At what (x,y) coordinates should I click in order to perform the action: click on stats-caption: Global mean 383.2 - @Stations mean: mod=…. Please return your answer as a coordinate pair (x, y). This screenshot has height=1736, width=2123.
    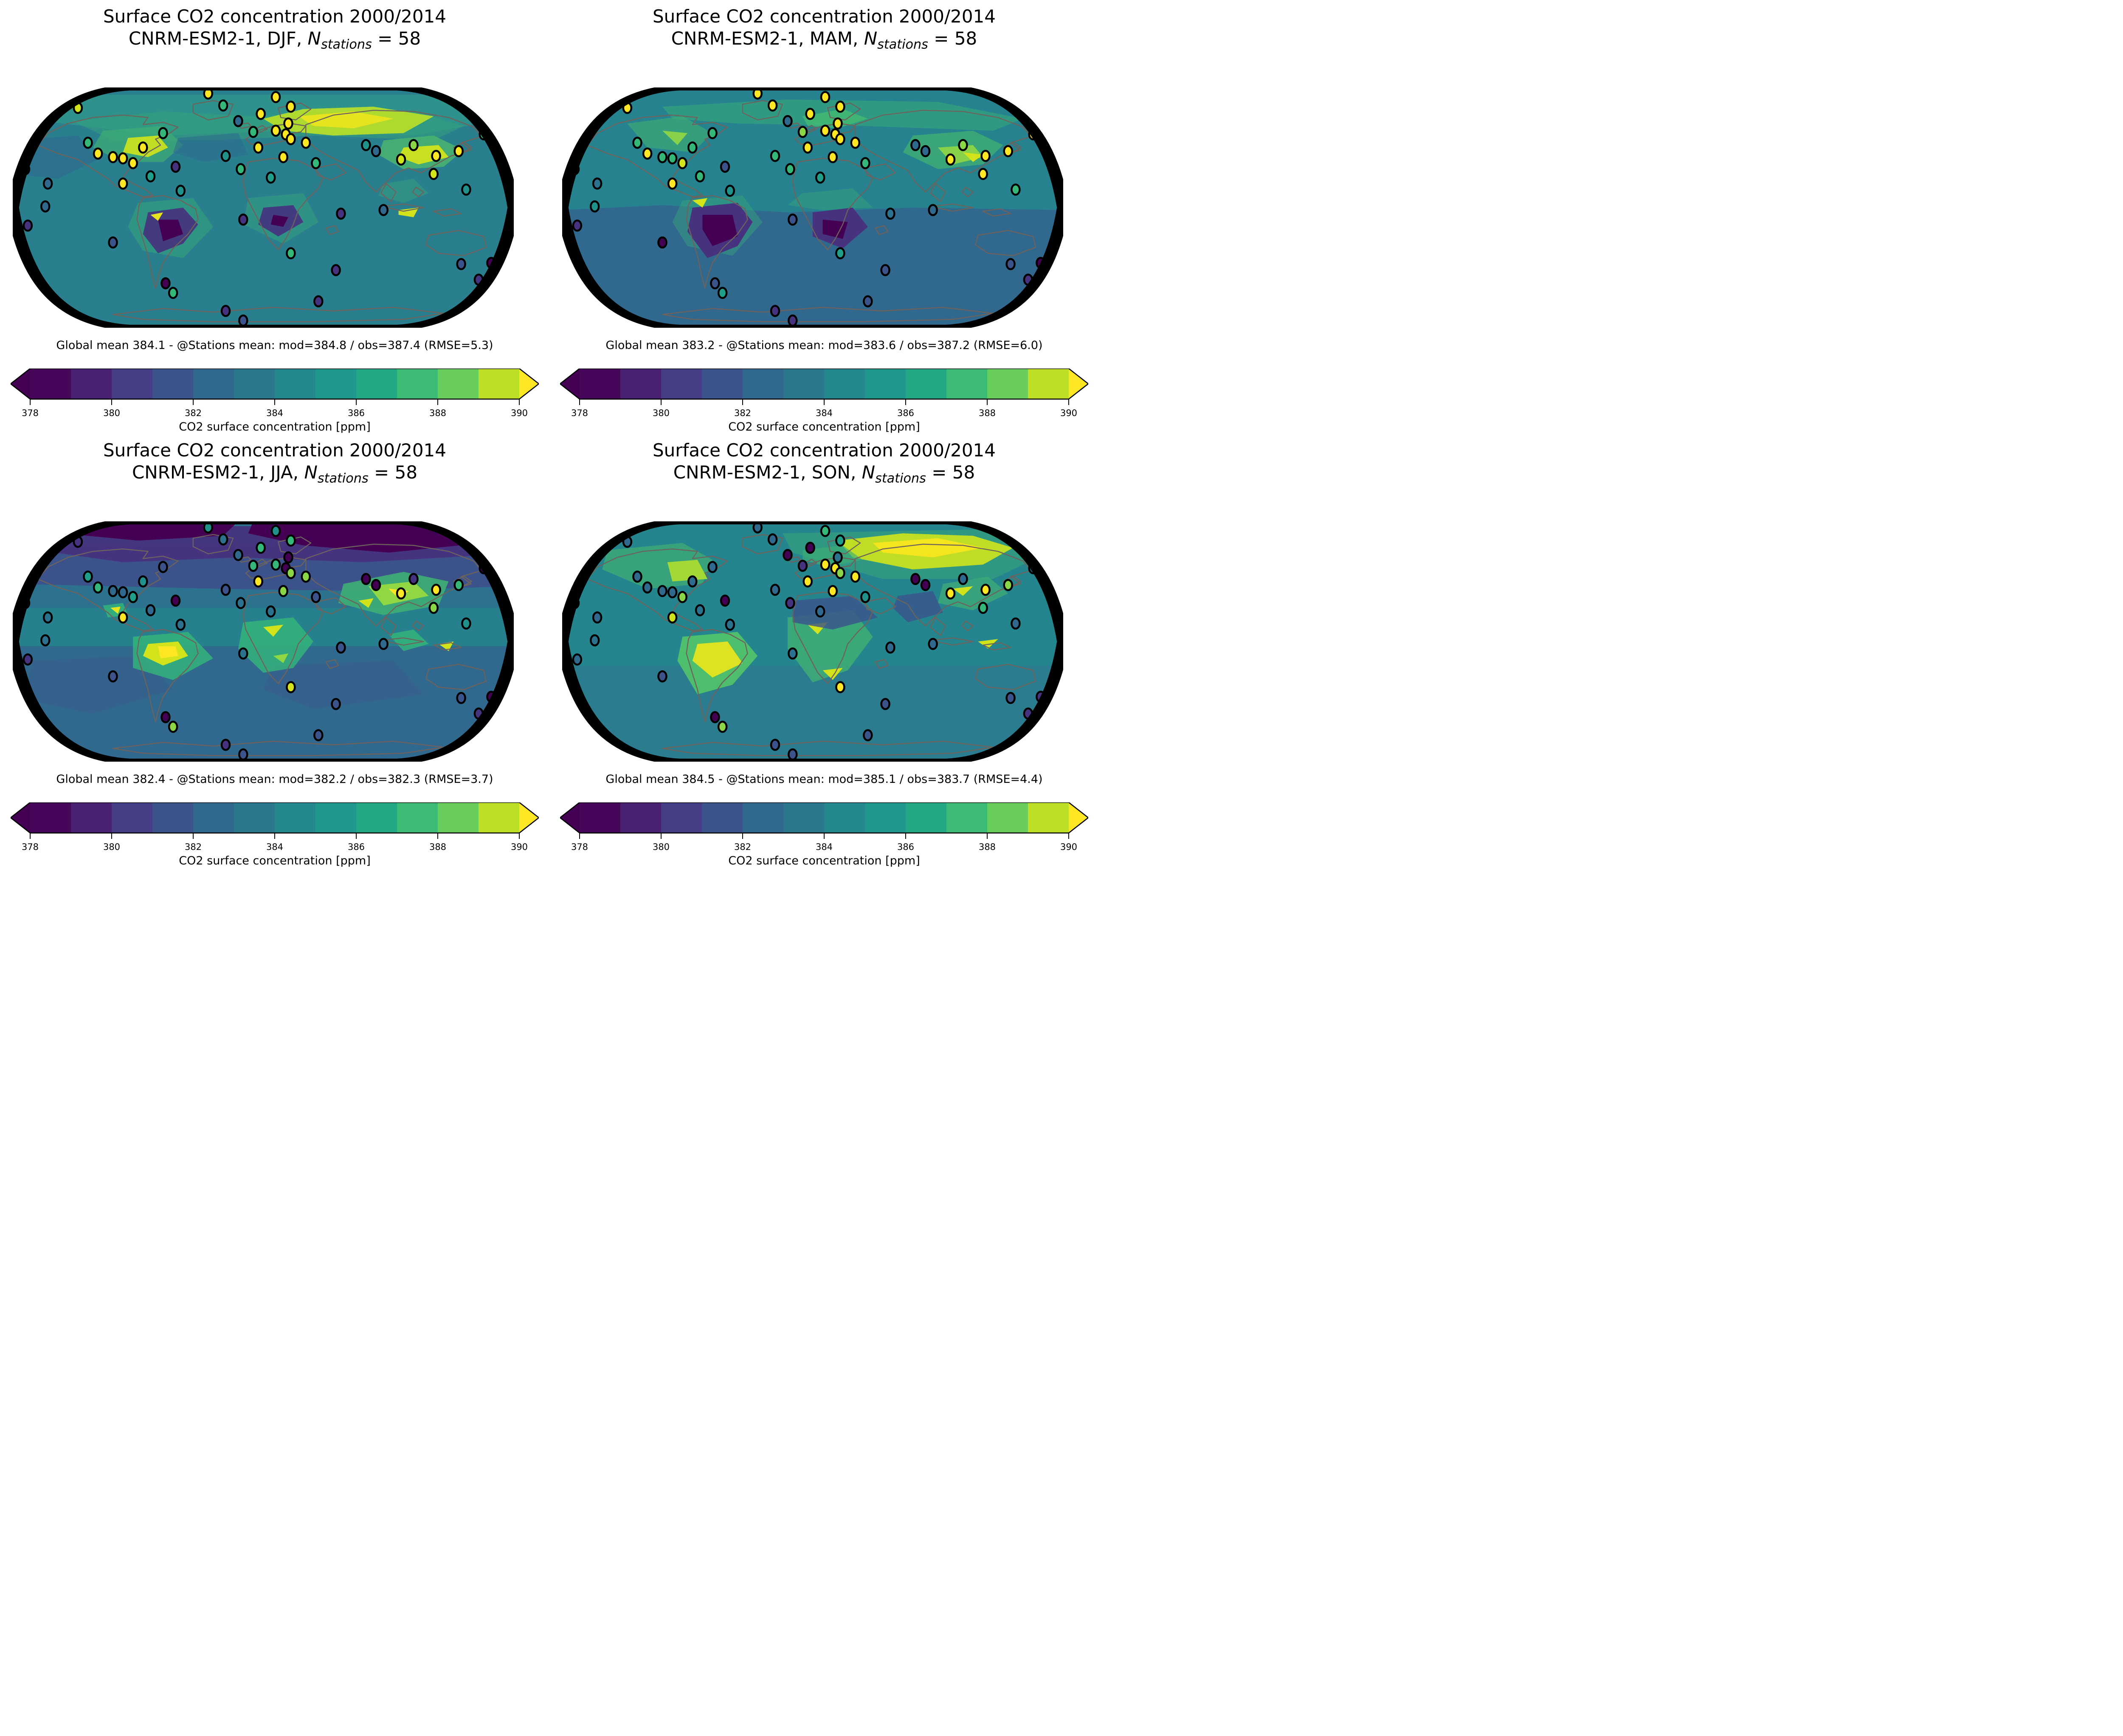
    Looking at the image, I should click on (824, 345).